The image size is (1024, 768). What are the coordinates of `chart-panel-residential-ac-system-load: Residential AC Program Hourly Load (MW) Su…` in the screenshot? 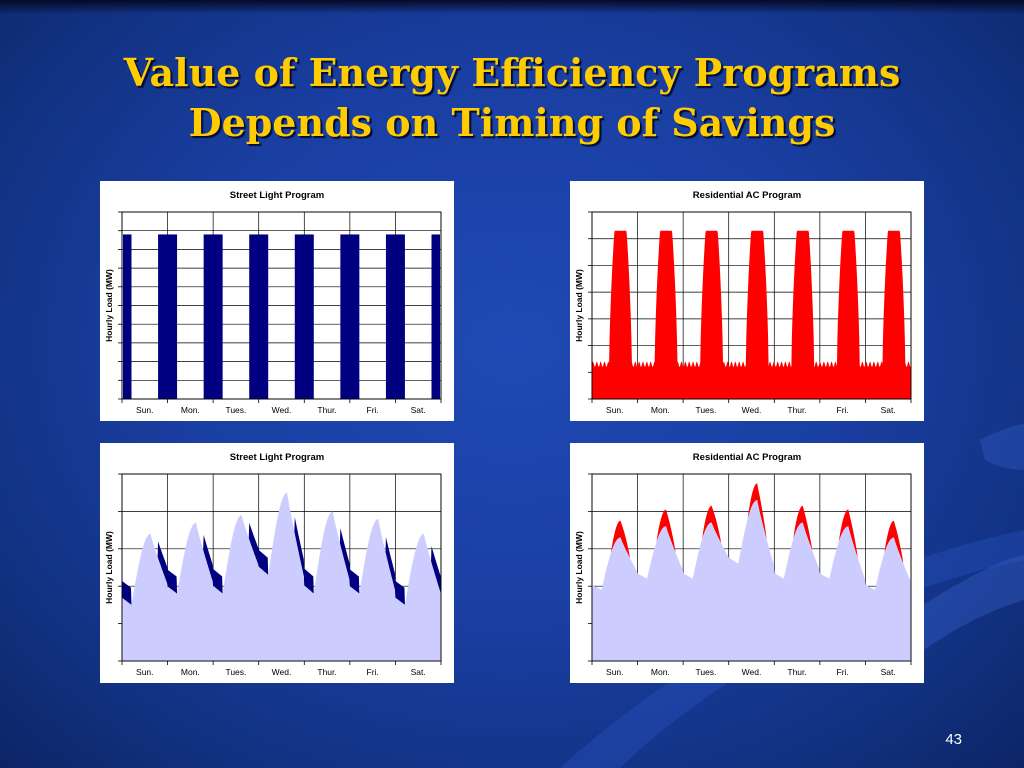 It's located at (747, 563).